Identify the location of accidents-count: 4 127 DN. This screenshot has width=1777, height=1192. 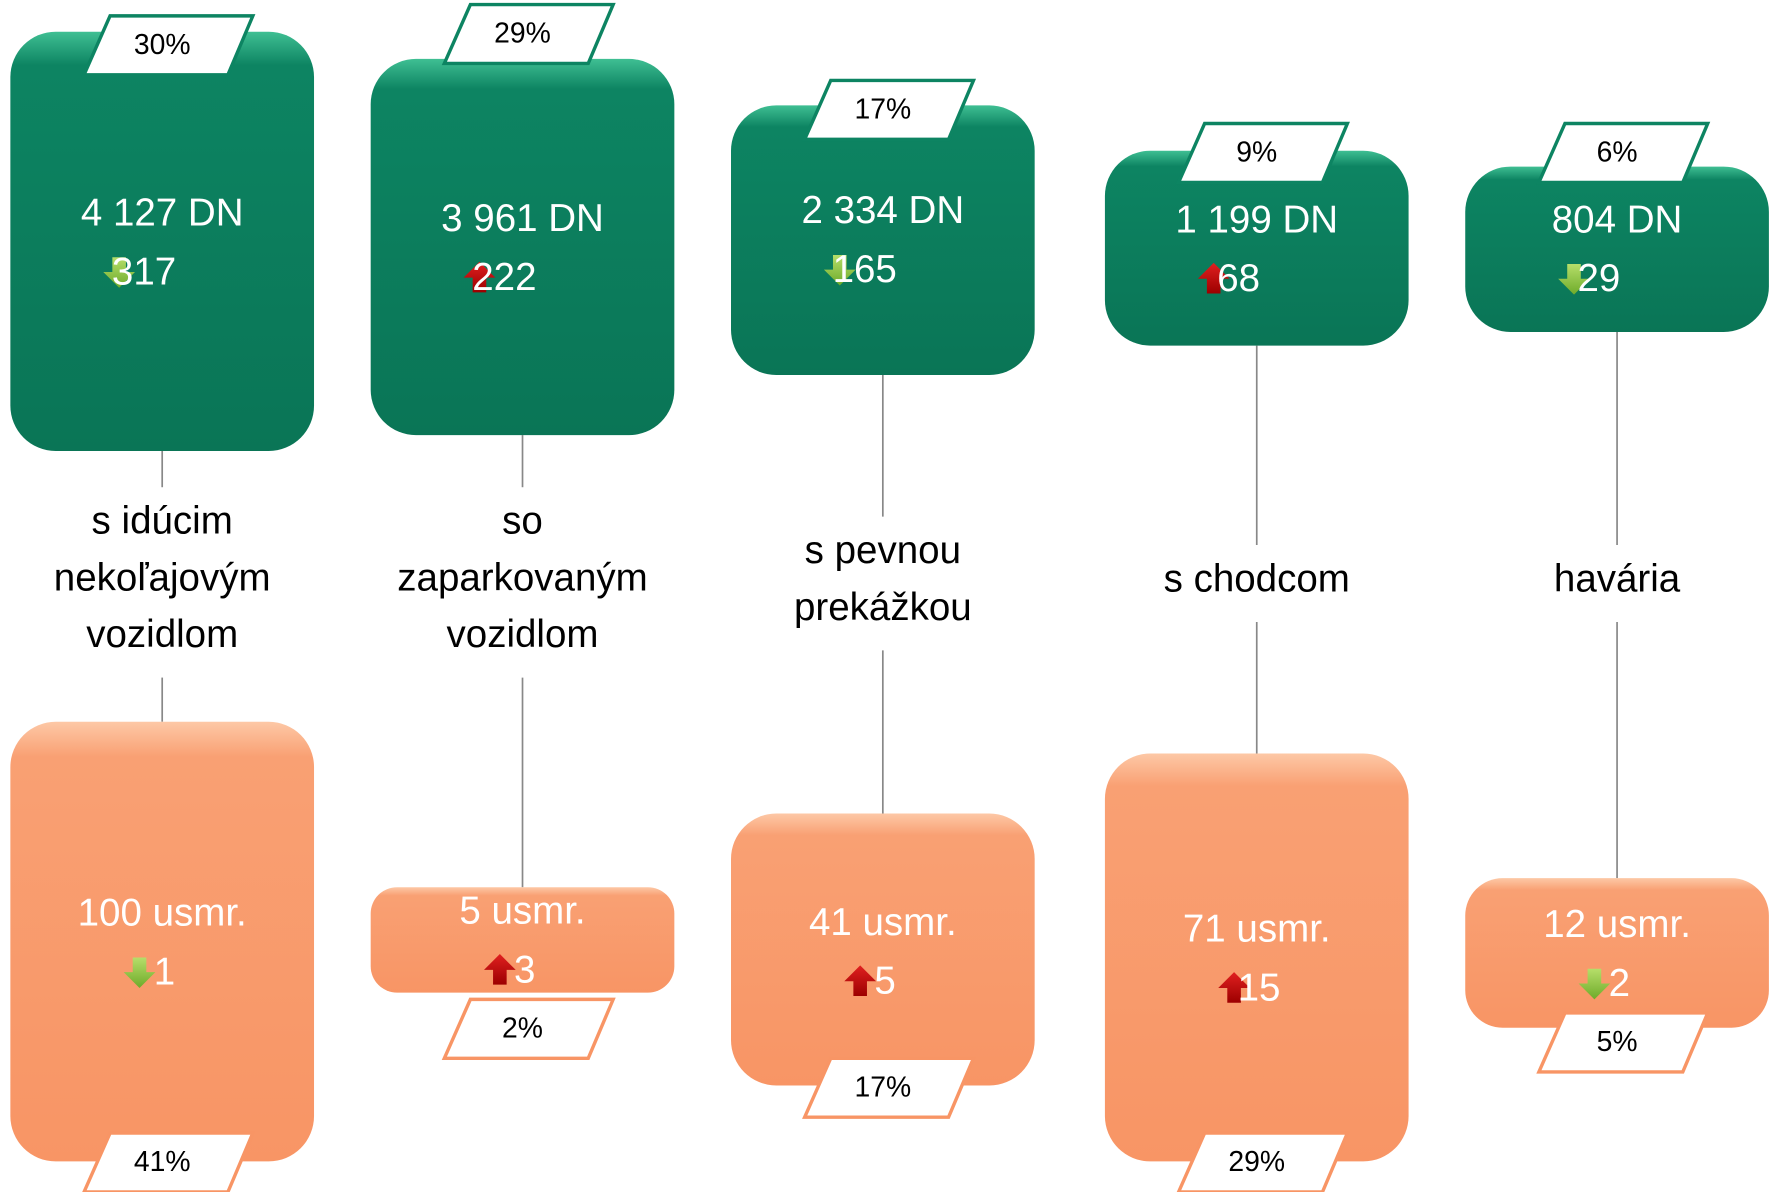
(162, 212).